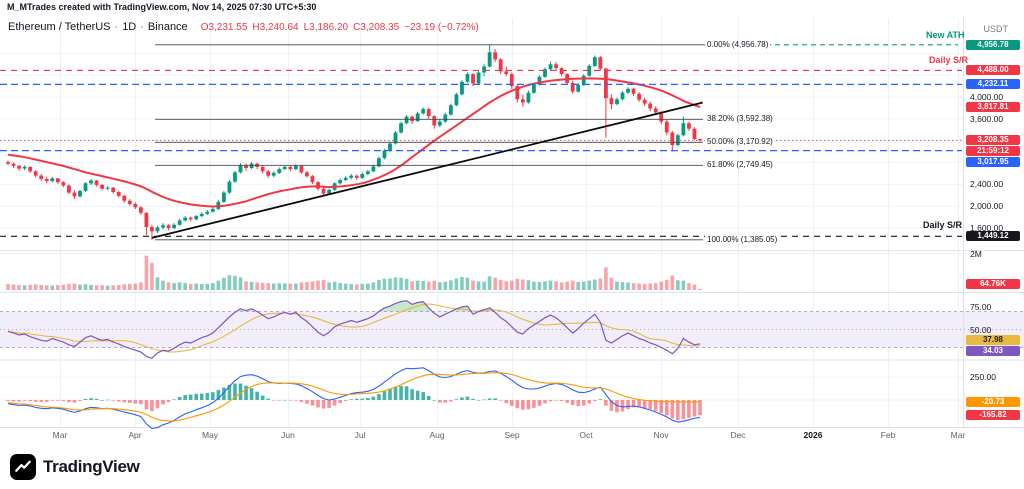  Describe the element at coordinates (987, 118) in the screenshot. I see `price-scale-tick: 3,600.00` at that location.